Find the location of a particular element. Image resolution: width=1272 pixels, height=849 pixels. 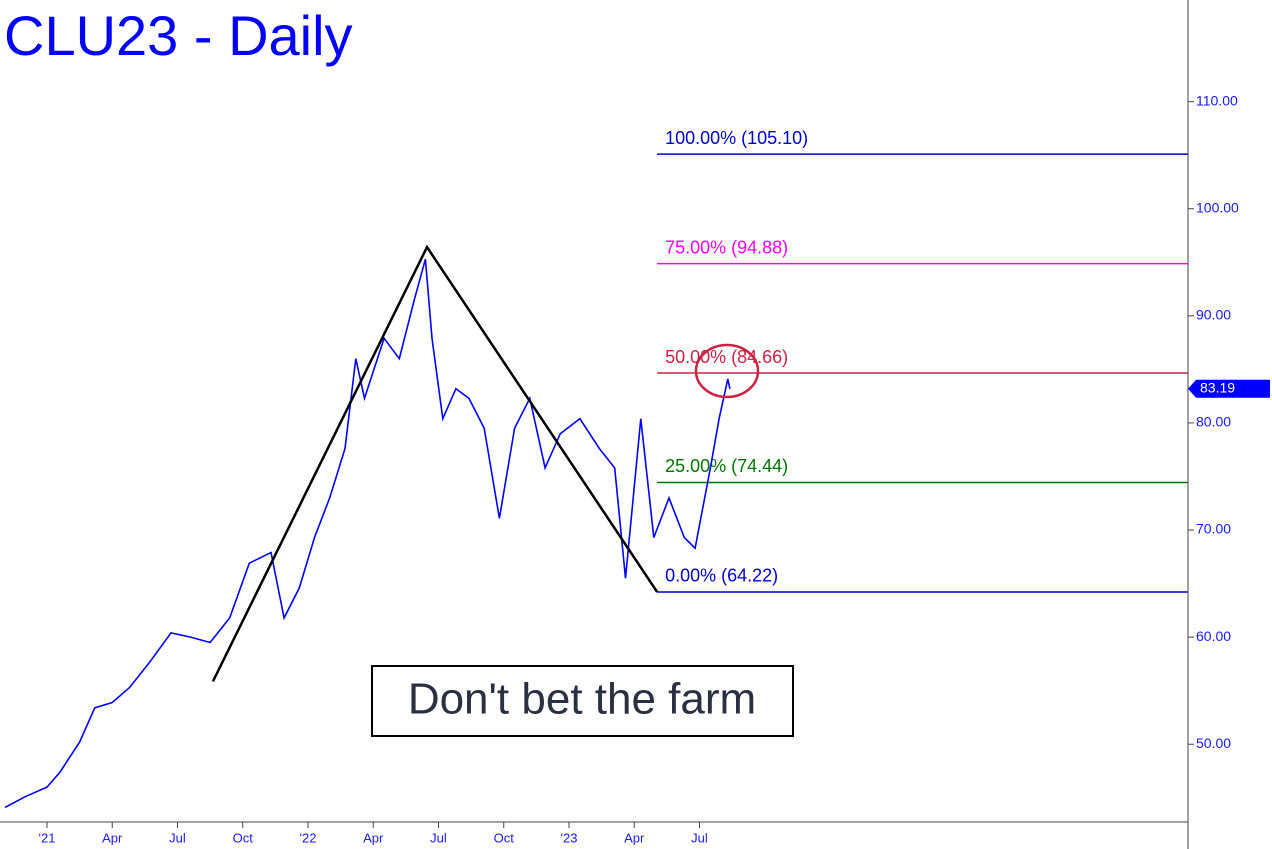

fib-label: 50.00% (84.66) is located at coordinates (726, 357).